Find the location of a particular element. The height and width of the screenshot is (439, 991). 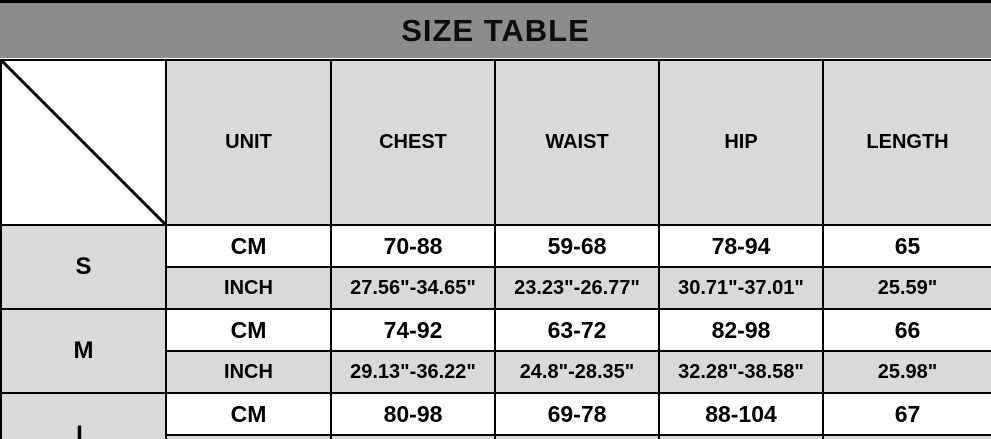

value-cell: 31.5"-38.58" is located at coordinates (413, 436).